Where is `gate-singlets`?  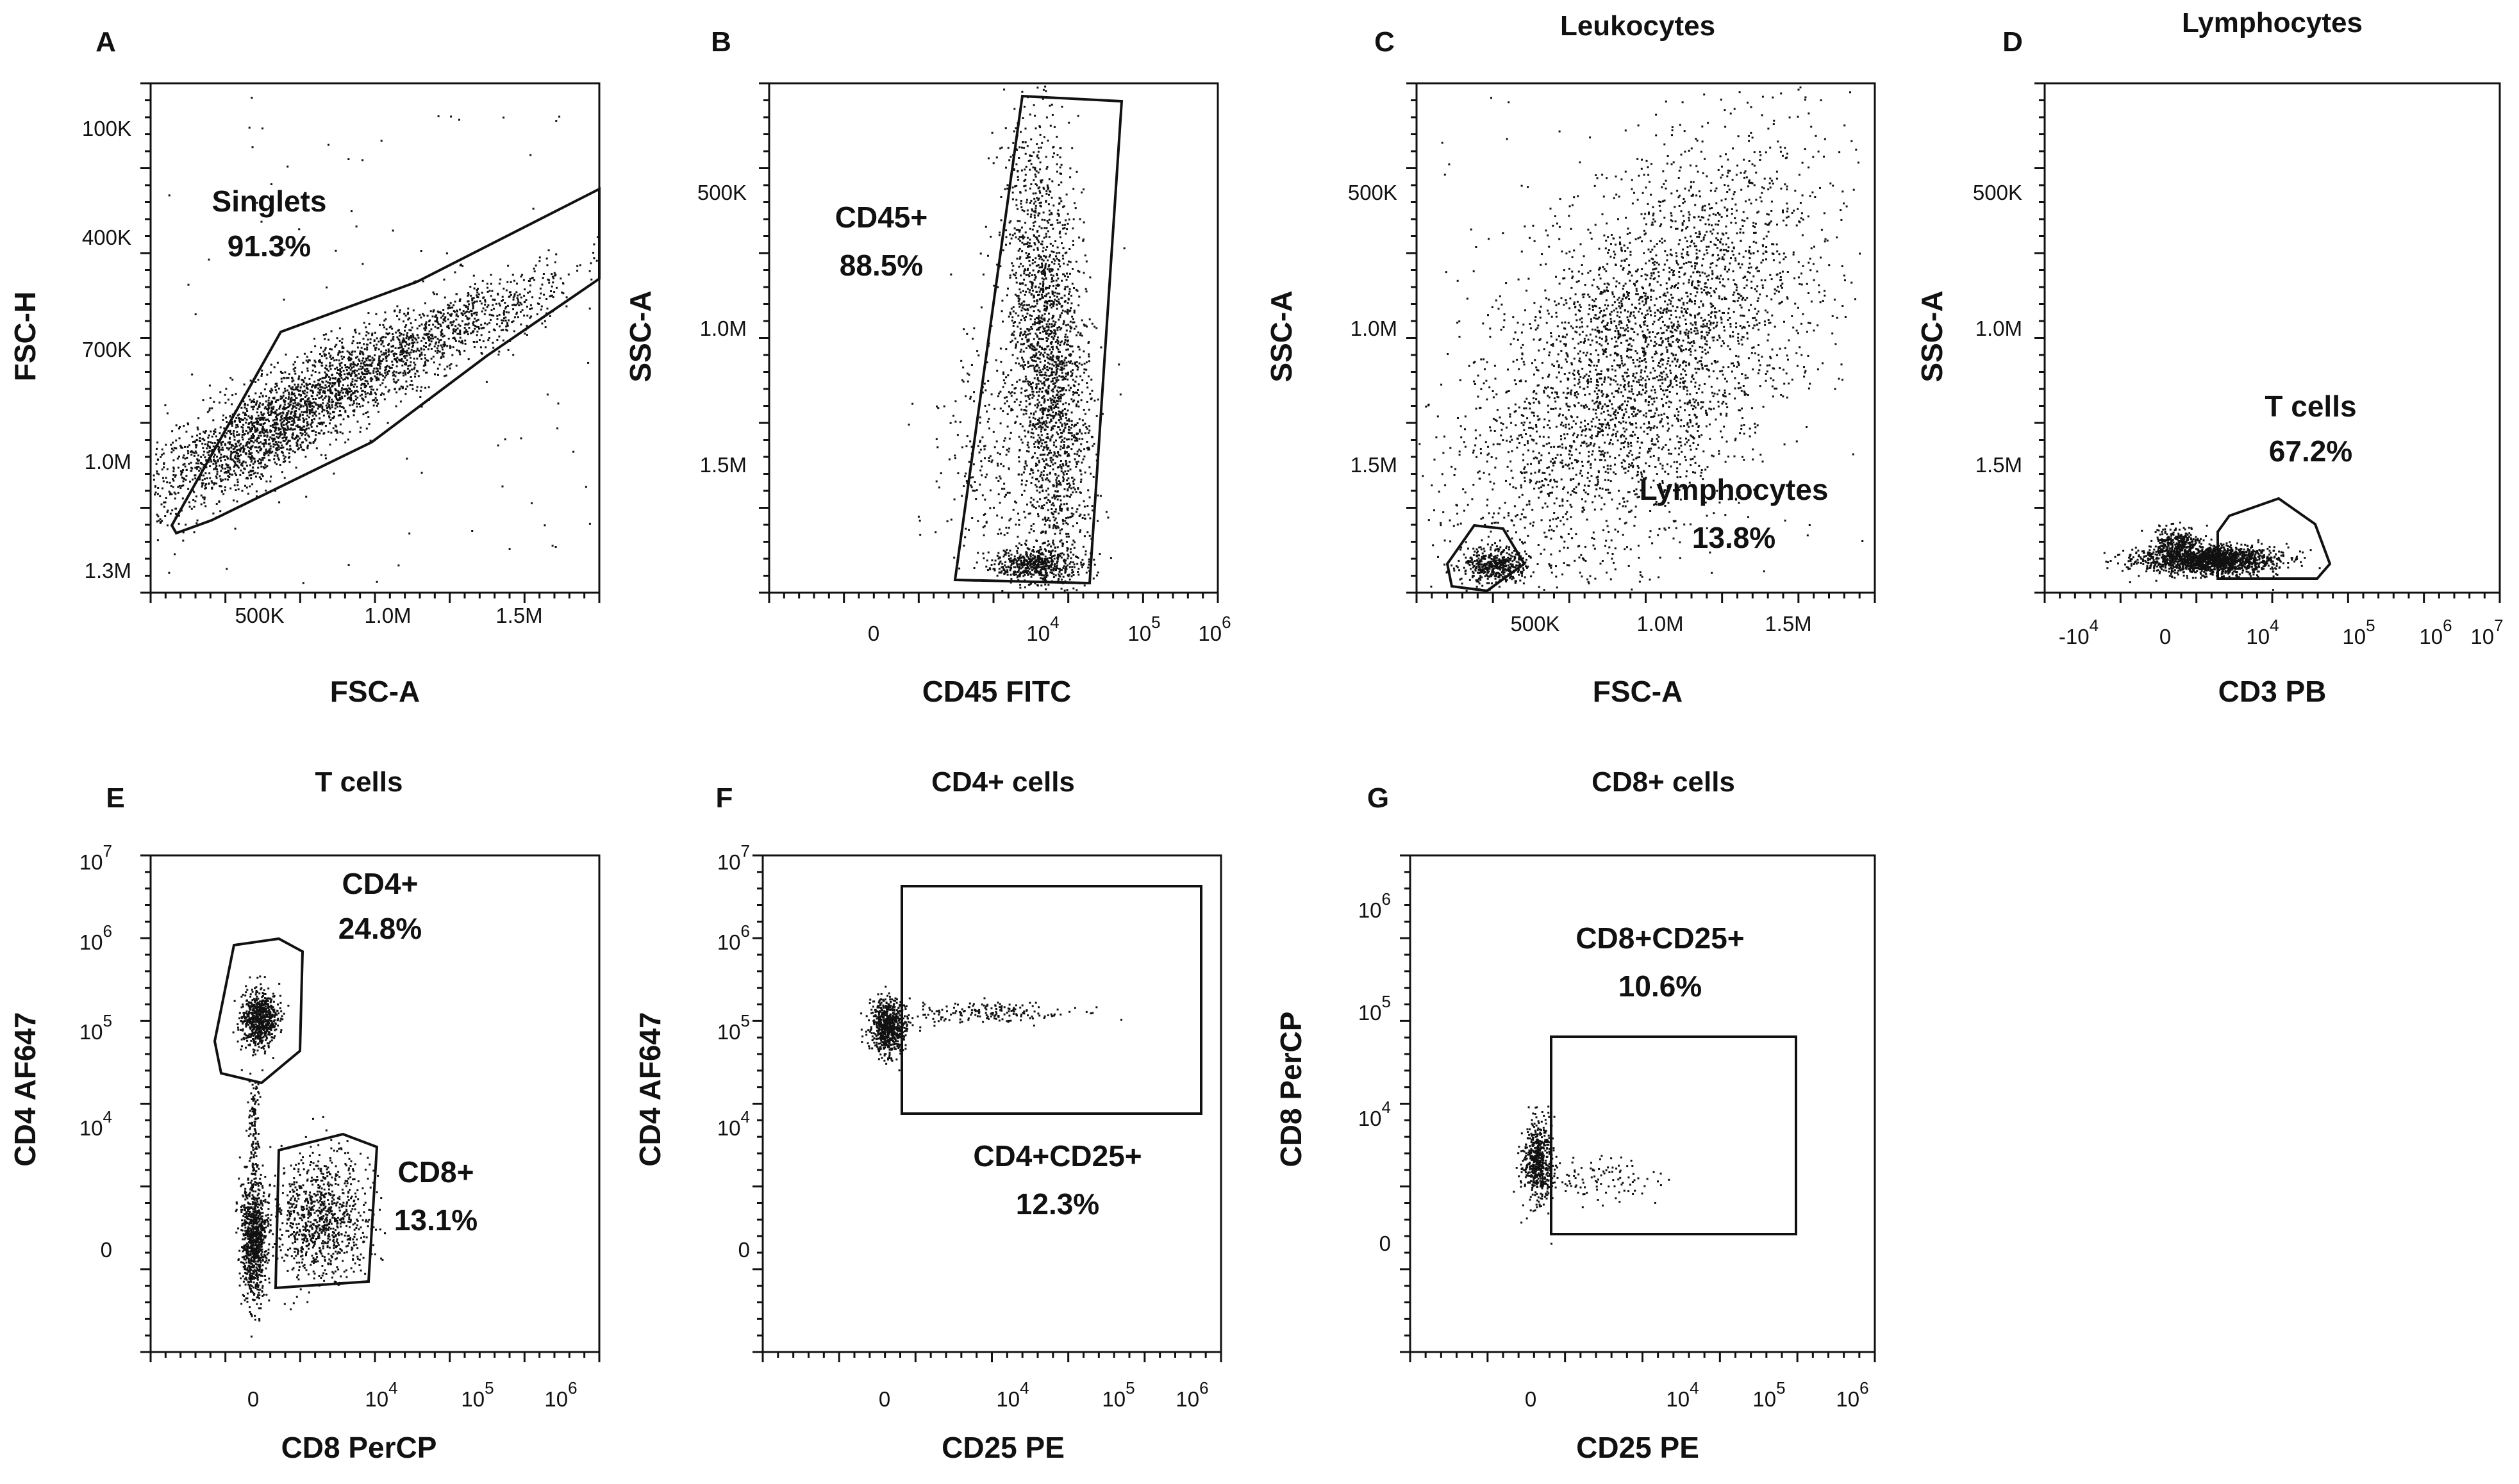 gate-singlets is located at coordinates (385, 360).